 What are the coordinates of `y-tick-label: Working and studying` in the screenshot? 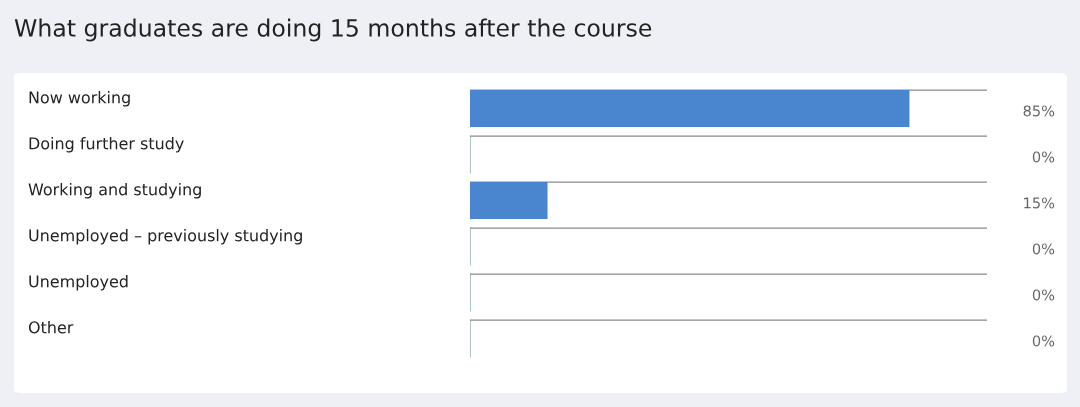 It's located at (114, 191).